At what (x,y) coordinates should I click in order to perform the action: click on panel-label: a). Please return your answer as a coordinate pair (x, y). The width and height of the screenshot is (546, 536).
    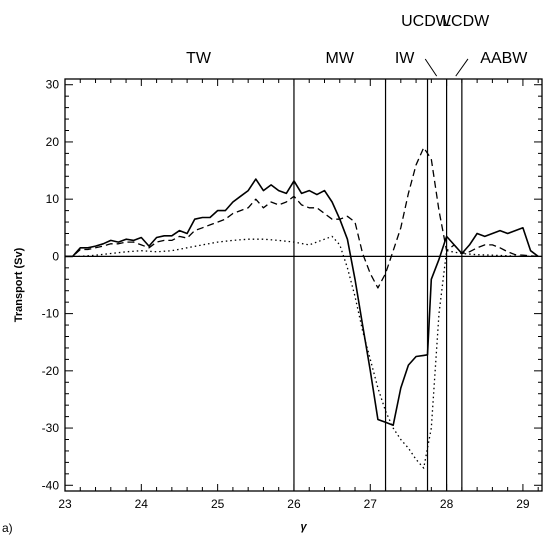
    Looking at the image, I should click on (7, 528).